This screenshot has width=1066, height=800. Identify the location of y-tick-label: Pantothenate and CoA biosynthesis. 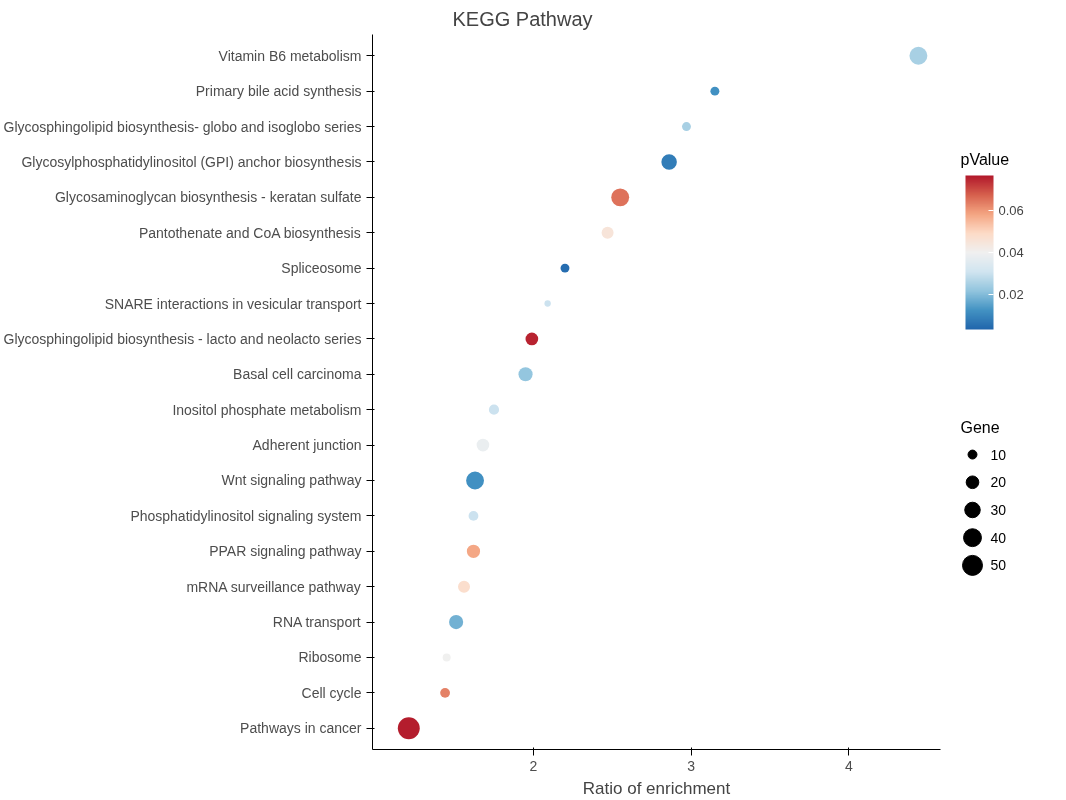
(249, 232).